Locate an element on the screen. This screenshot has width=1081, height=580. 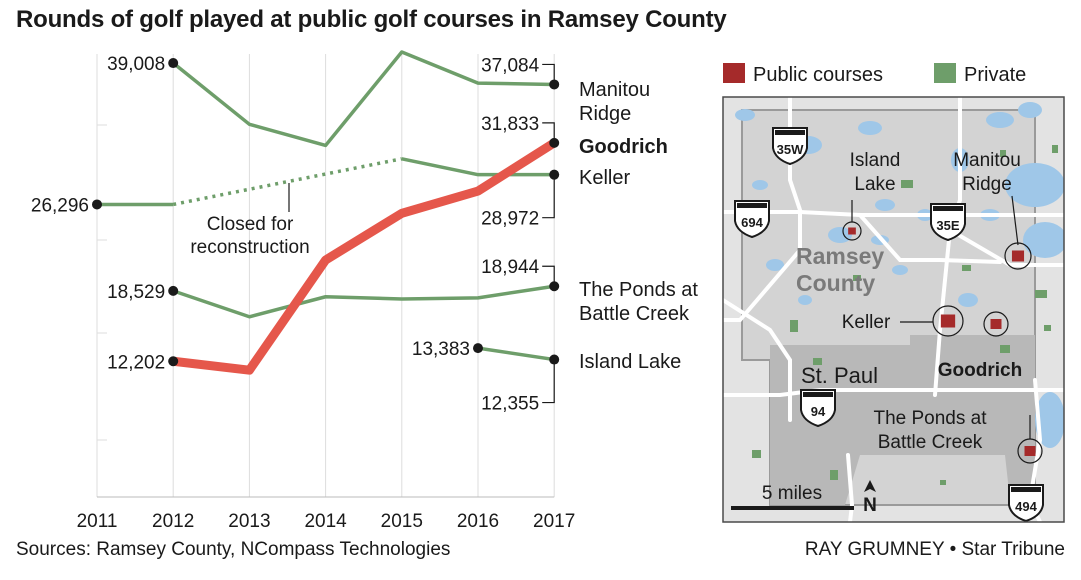
north-arrow-icon is located at coordinates (870, 486).